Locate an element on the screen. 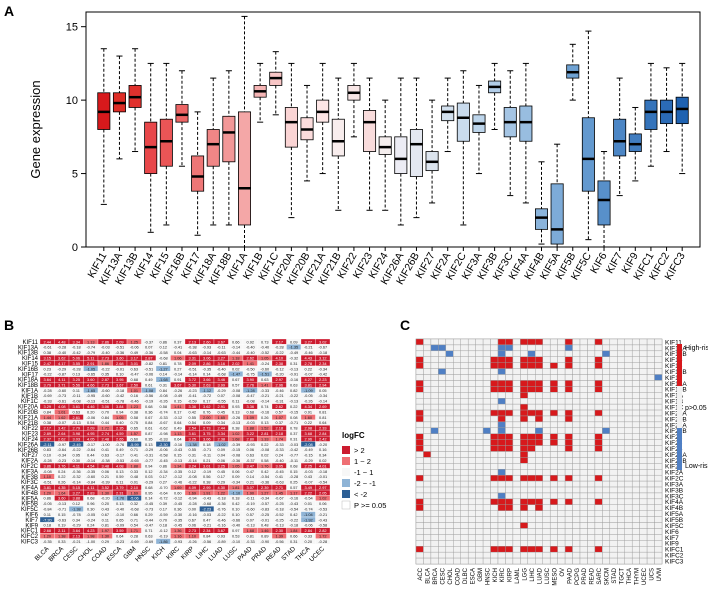 This screenshot has width=708, height=603. cell-value: 0.83 is located at coordinates (47, 449).